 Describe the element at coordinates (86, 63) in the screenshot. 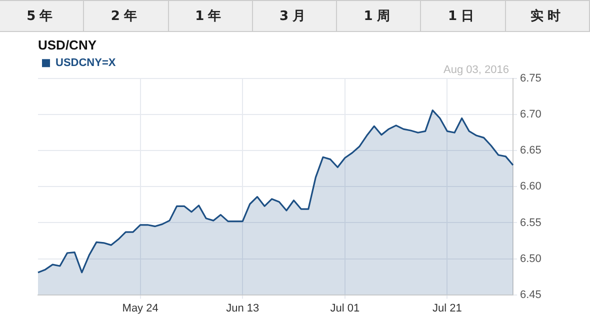

I see `legend-label: USDCNY=X` at that location.